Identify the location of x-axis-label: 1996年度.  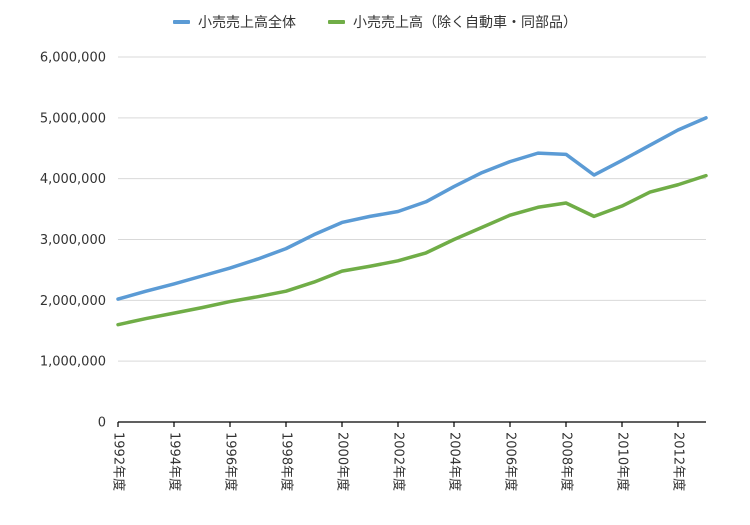
(231, 461).